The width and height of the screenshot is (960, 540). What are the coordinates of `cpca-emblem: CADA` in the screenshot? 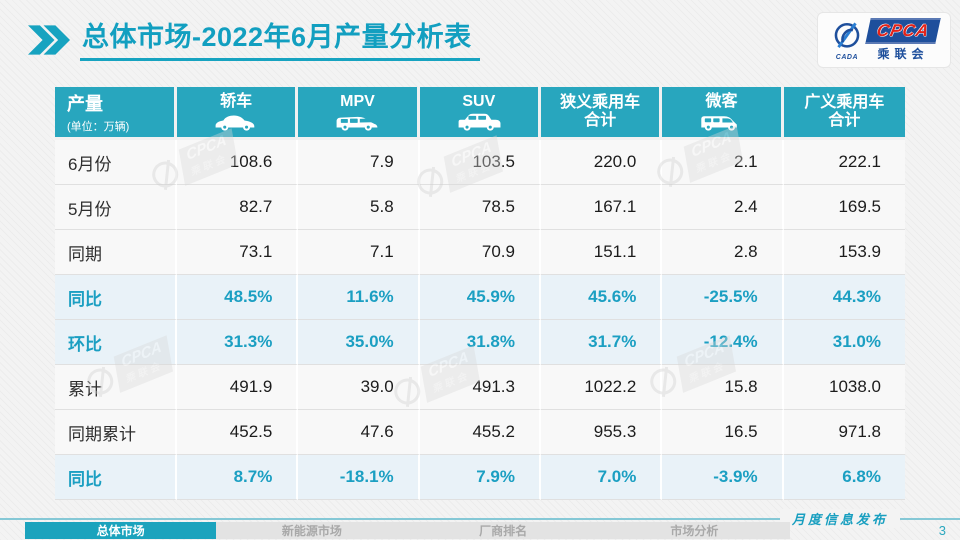 It's located at (847, 40).